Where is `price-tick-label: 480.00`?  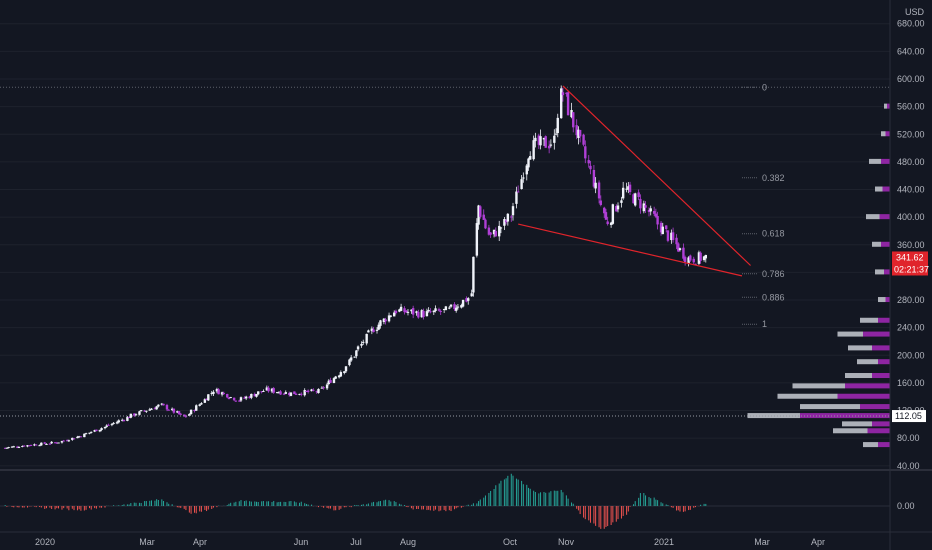
price-tick-label: 480.00 is located at coordinates (911, 162).